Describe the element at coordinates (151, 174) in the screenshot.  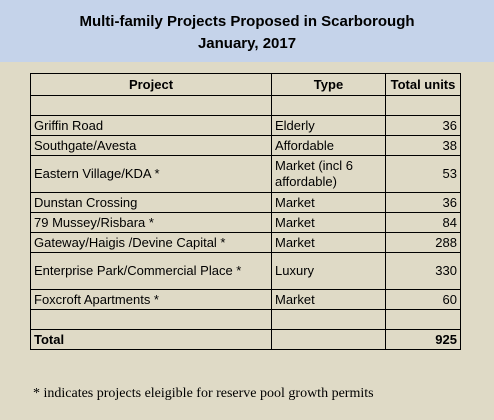
I see `project-name: Eastern Village/KDA *` at that location.